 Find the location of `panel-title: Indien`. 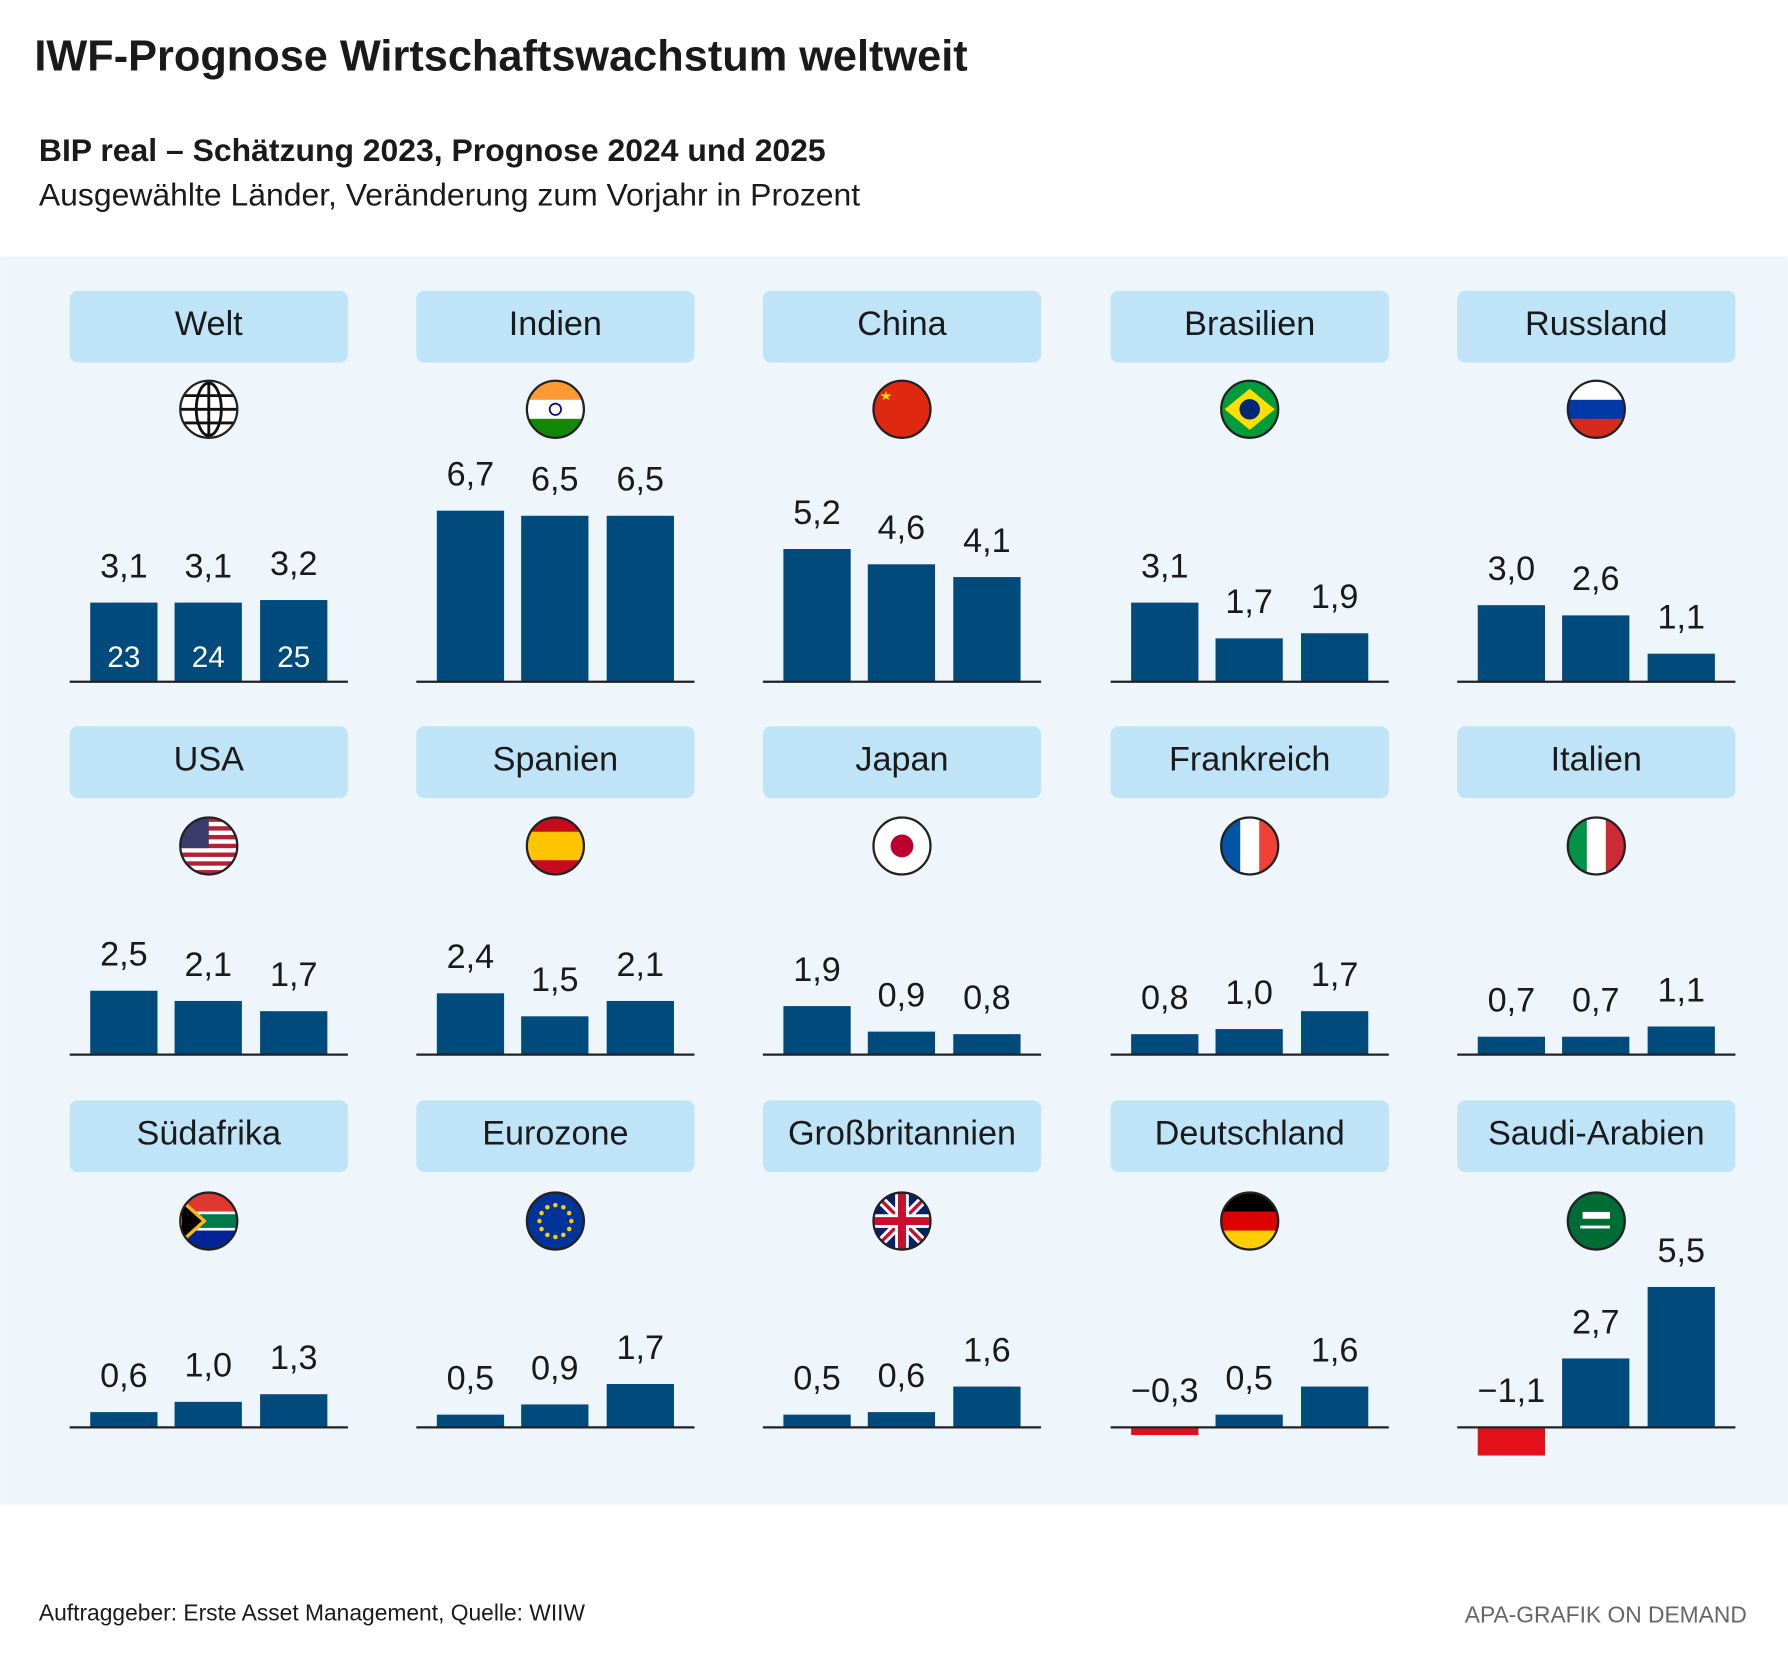

panel-title: Indien is located at coordinates (555, 324).